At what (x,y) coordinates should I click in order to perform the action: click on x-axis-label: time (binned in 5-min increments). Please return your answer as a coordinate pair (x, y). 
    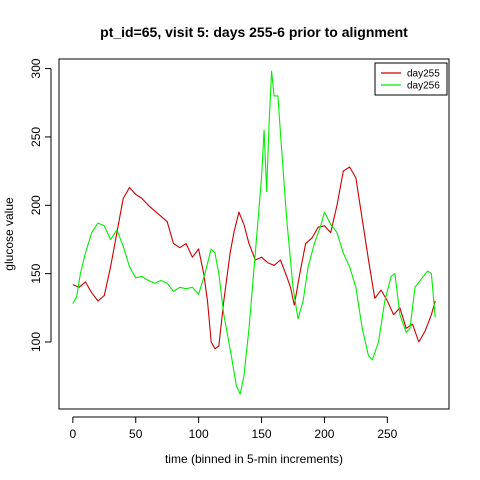
    Looking at the image, I should click on (254, 459).